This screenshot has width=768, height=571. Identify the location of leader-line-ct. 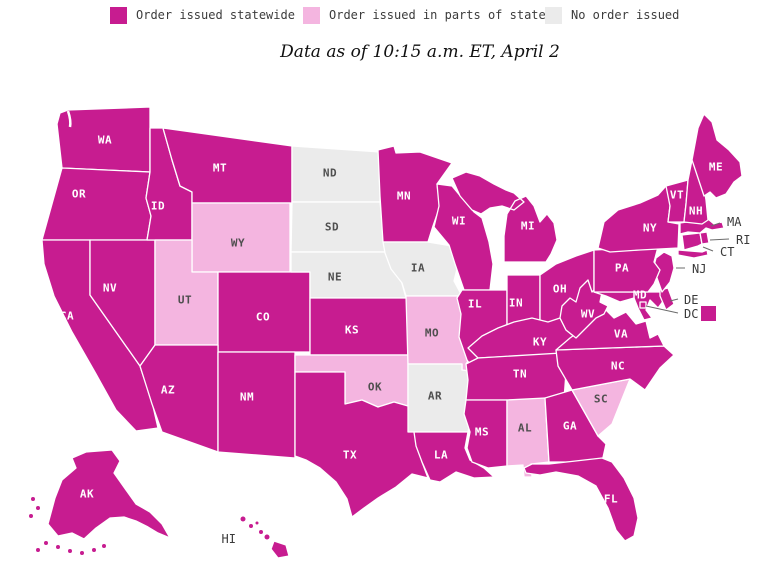
(708, 249).